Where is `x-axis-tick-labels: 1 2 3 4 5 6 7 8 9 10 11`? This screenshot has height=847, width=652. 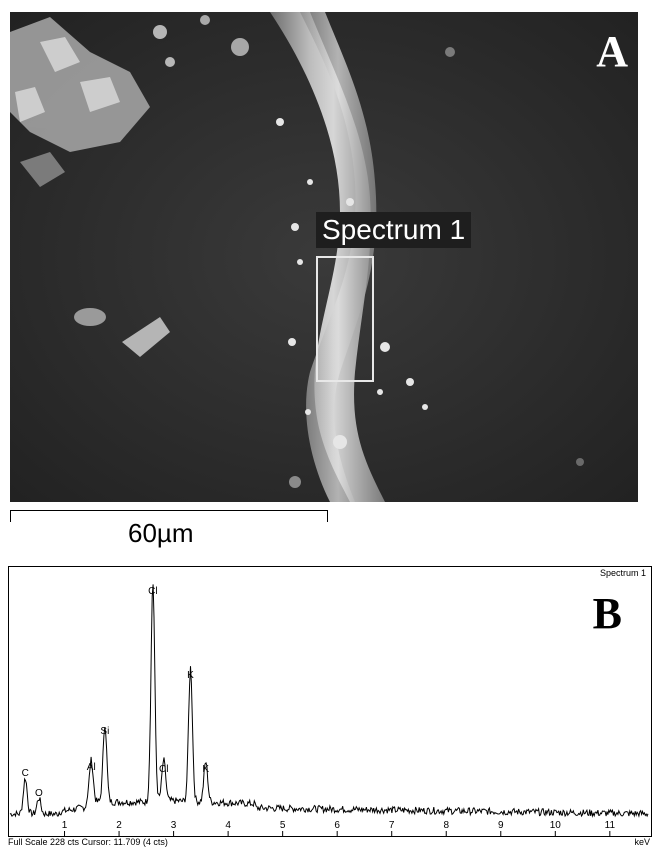 x-axis-tick-labels: 1 2 3 4 5 6 7 8 9 10 11 is located at coordinates (339, 825).